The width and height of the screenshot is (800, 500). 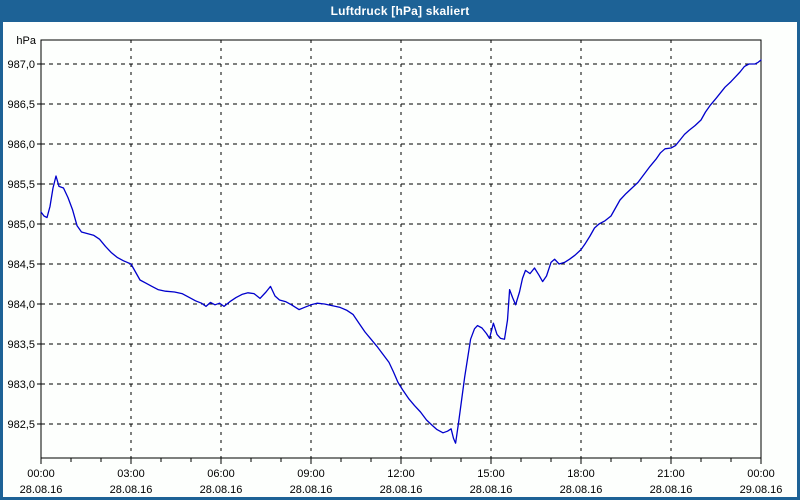 I want to click on x-tick-time-label: 12:00, so click(x=401, y=474).